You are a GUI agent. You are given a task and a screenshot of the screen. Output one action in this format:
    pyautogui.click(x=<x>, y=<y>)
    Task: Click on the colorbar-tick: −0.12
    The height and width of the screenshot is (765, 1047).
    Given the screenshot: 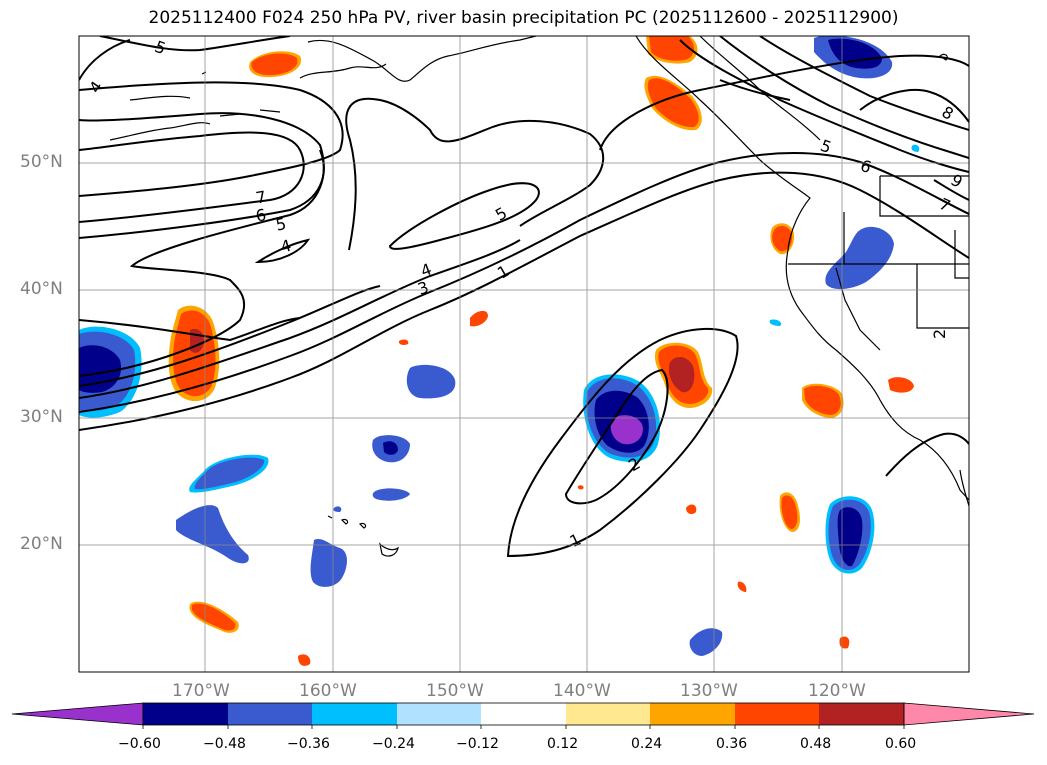 What is the action you would take?
    pyautogui.click(x=477, y=744)
    